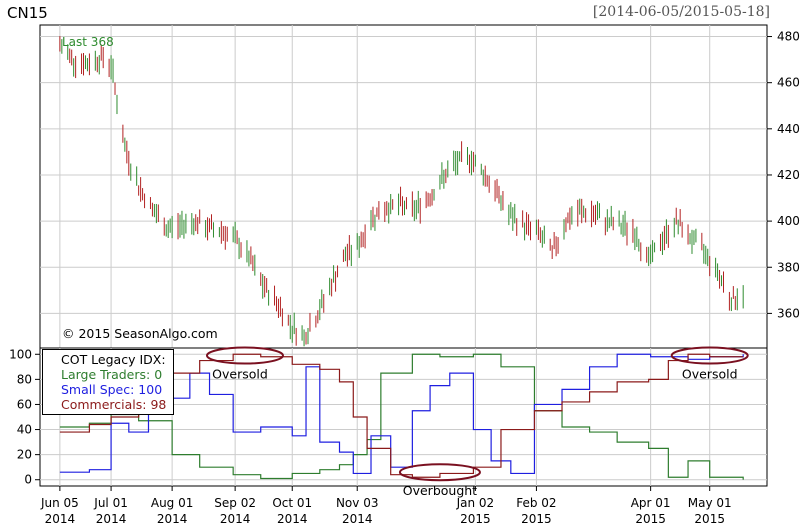  I want to click on chart-title: CN15, so click(27, 13).